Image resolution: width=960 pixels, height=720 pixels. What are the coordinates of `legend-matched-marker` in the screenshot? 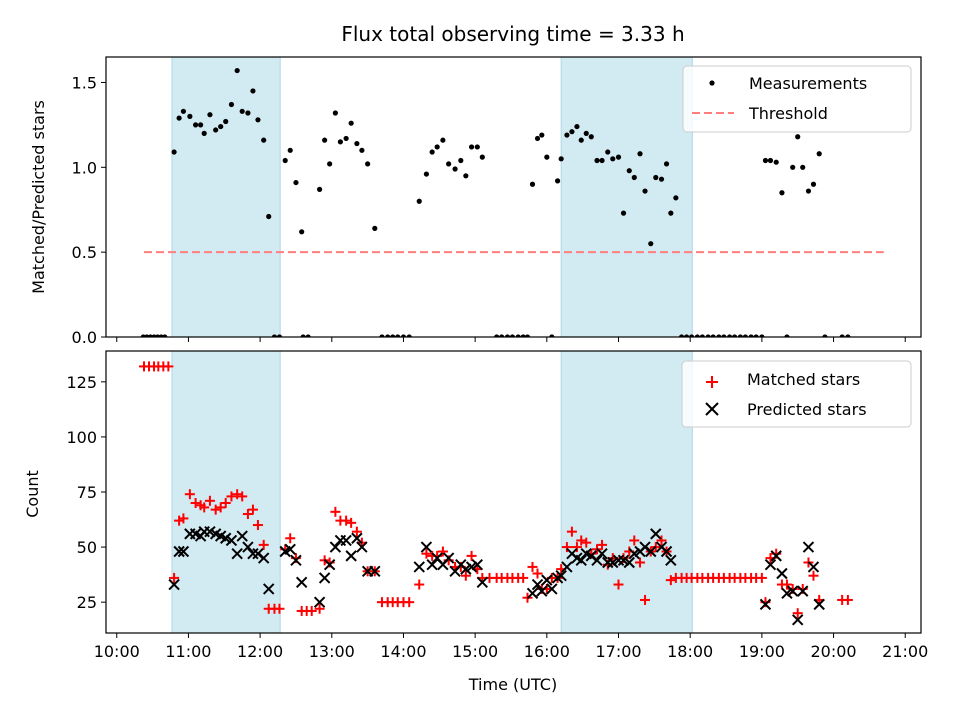 It's located at (712, 382).